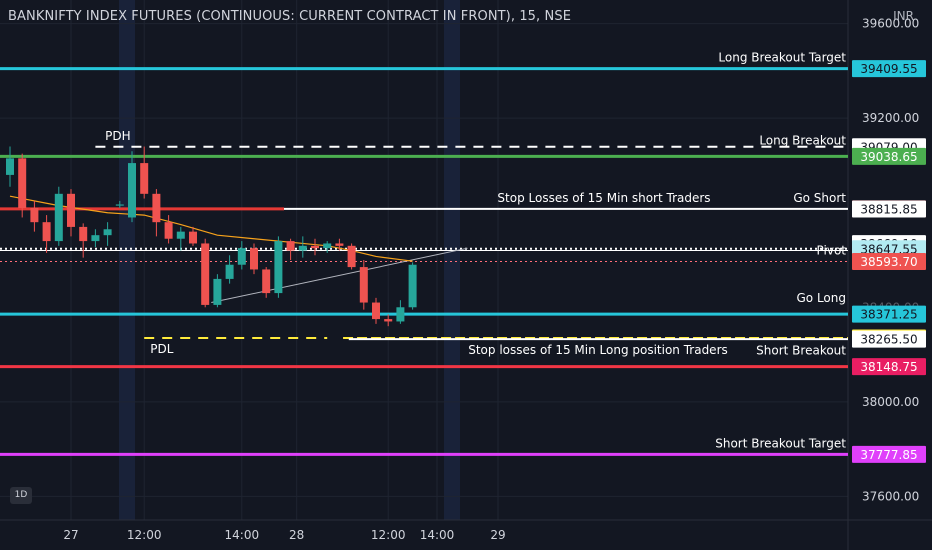 The image size is (932, 550). Describe the element at coordinates (603, 198) in the screenshot. I see `level-label: Stop Losses of 15 Min short Traders` at that location.